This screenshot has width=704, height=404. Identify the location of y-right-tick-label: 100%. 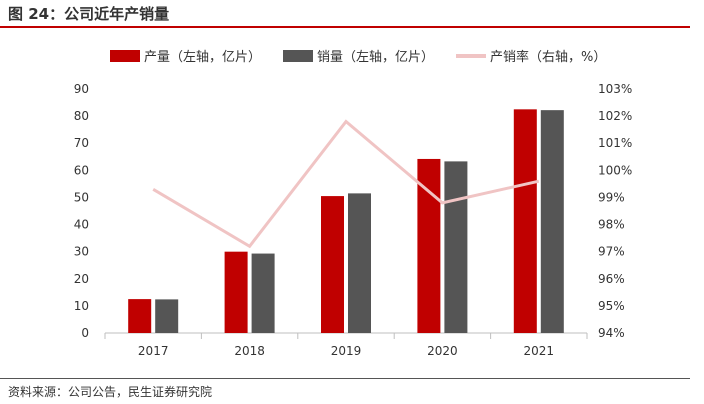
(615, 170).